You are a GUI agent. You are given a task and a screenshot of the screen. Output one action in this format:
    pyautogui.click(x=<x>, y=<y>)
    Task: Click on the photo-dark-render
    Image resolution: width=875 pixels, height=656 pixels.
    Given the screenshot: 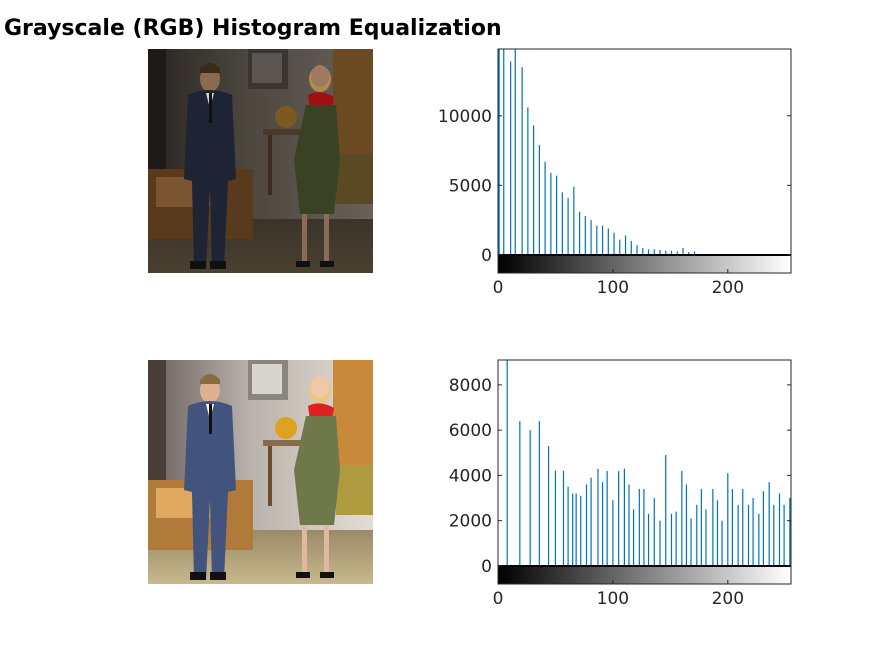 What is the action you would take?
    pyautogui.click(x=260, y=161)
    